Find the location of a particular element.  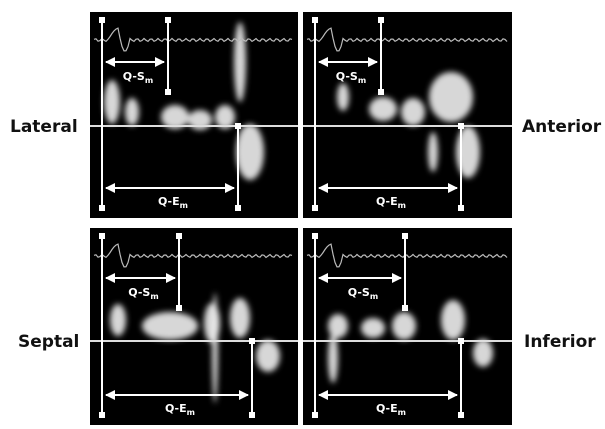

view-label: Lateral is located at coordinates (44, 127).